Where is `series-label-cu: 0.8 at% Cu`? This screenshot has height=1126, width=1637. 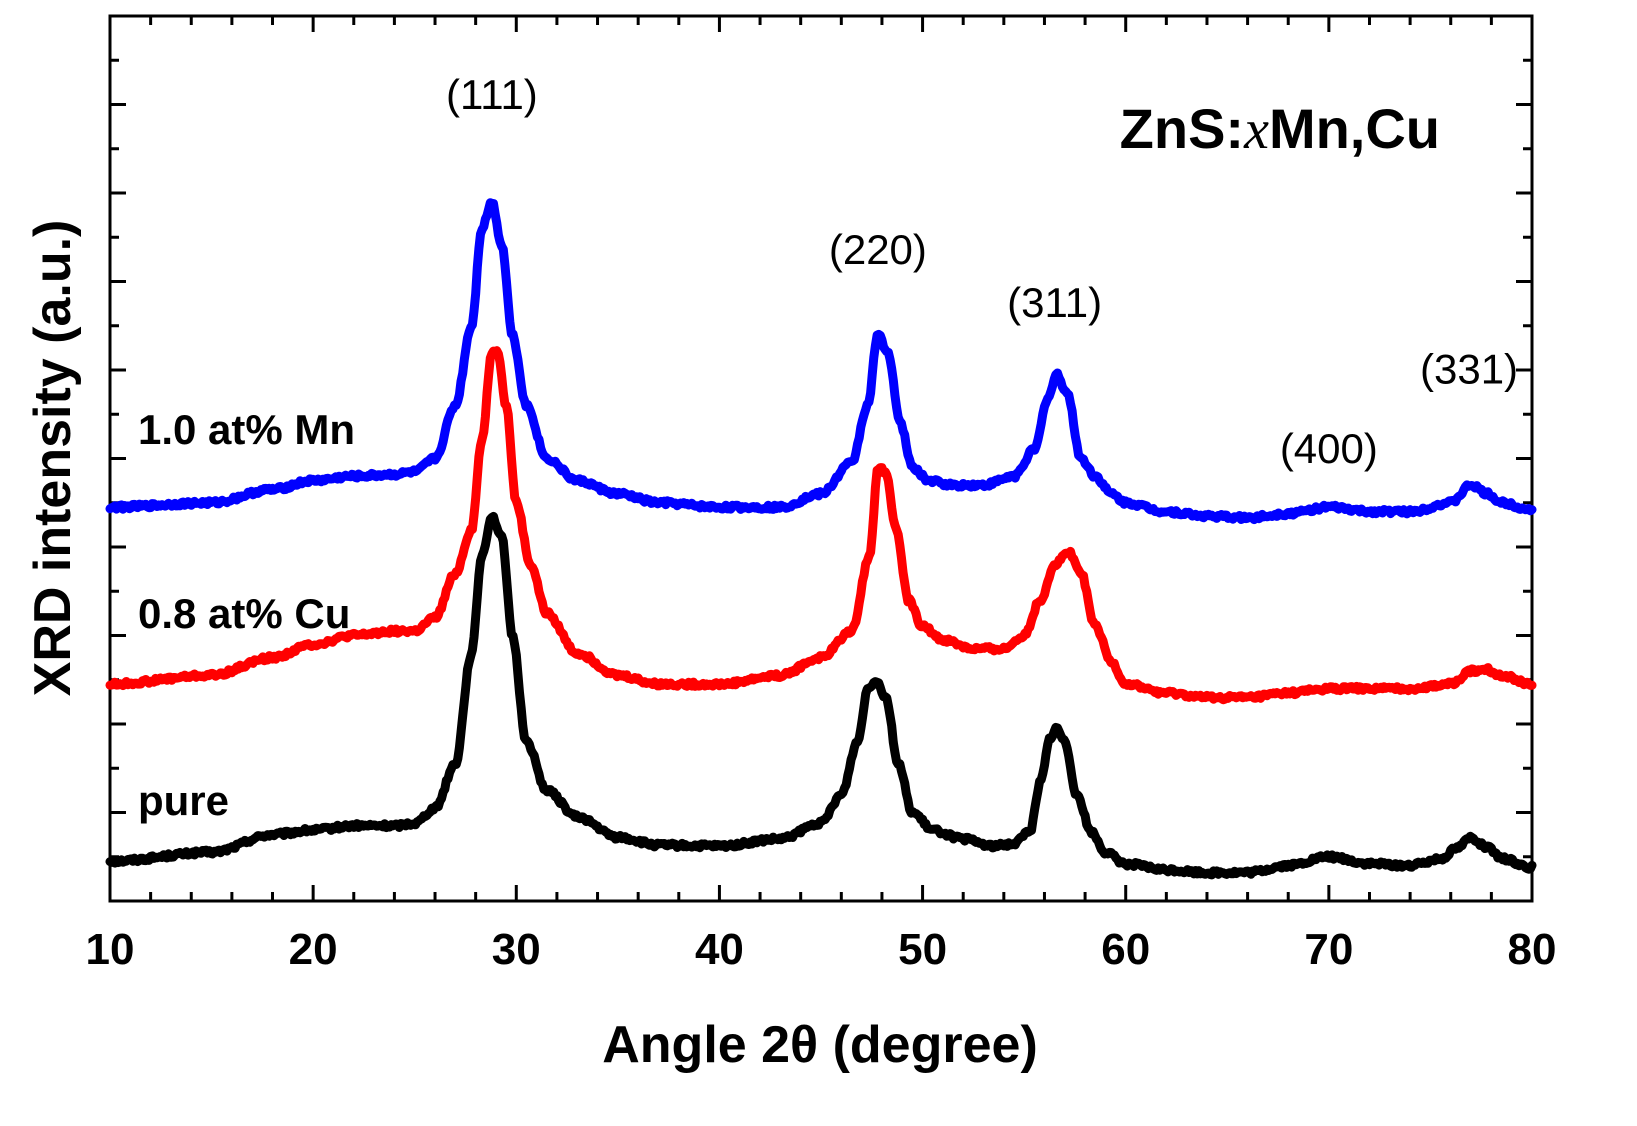 series-label-cu: 0.8 at% Cu is located at coordinates (244, 613).